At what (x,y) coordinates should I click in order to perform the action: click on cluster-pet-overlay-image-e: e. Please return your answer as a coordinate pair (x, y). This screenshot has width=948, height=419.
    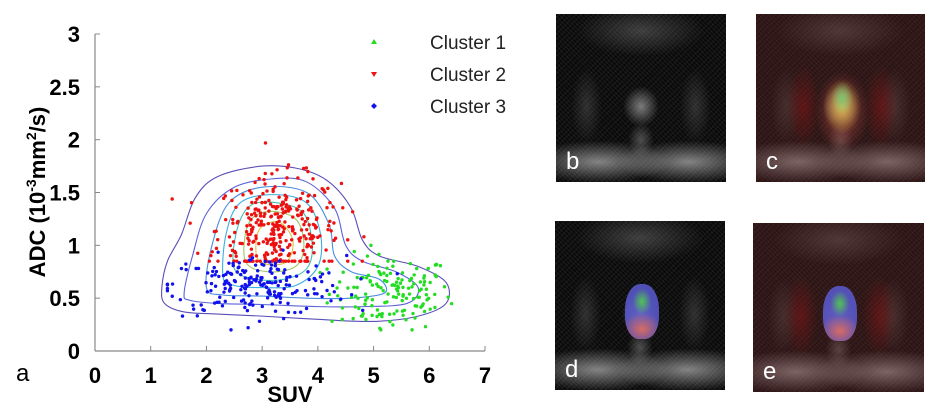
    Looking at the image, I should click on (838, 307).